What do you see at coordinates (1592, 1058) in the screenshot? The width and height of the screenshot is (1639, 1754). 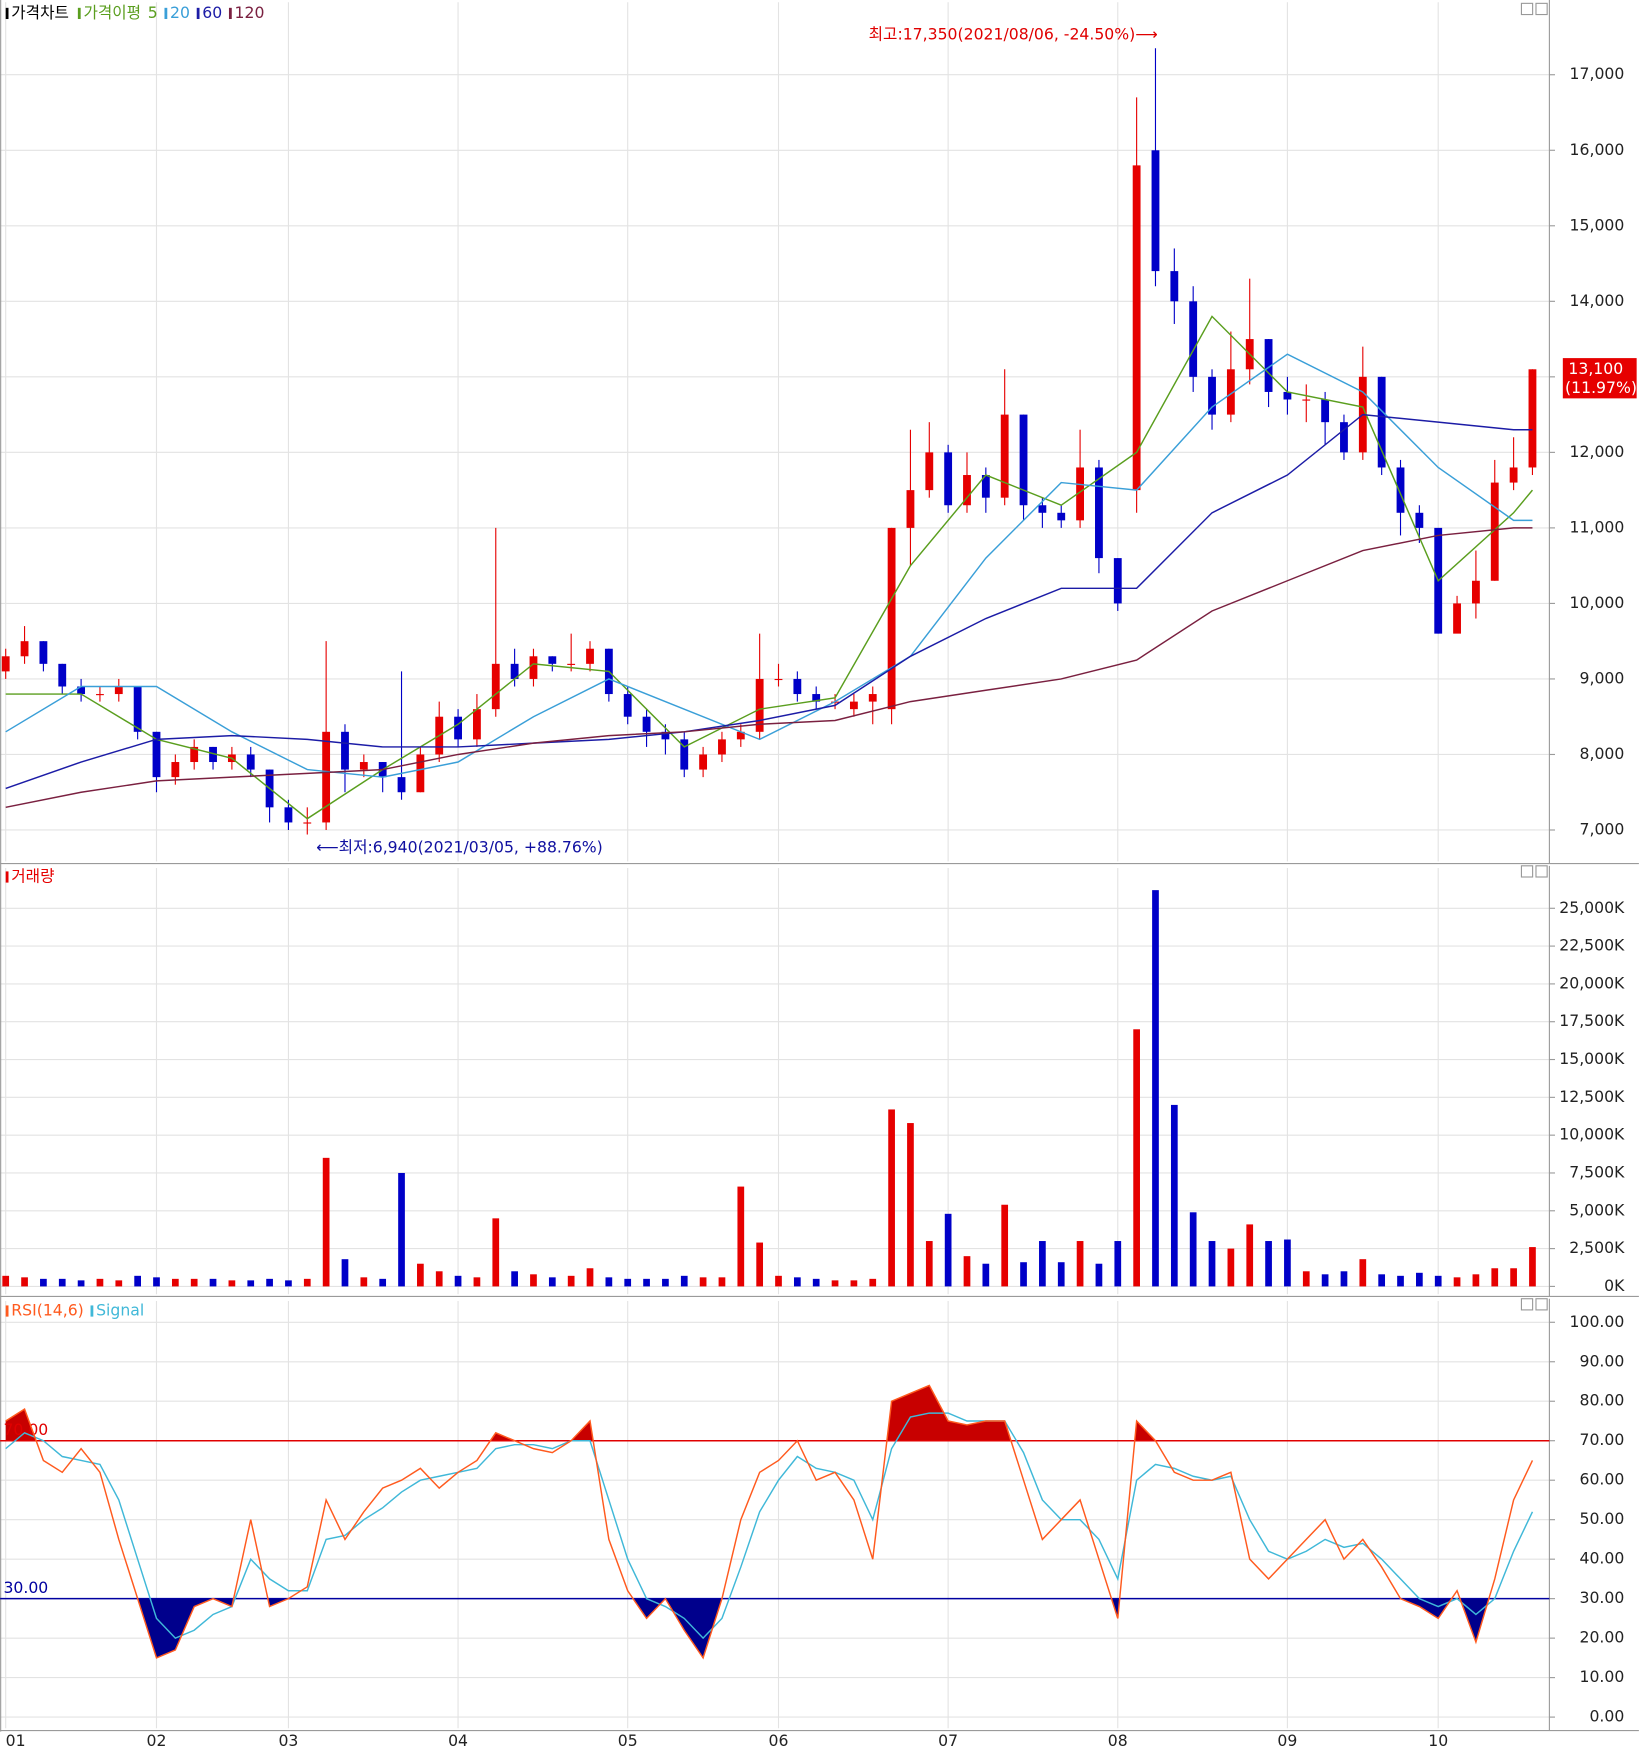 I see `y-tick-label: 15,000K` at bounding box center [1592, 1058].